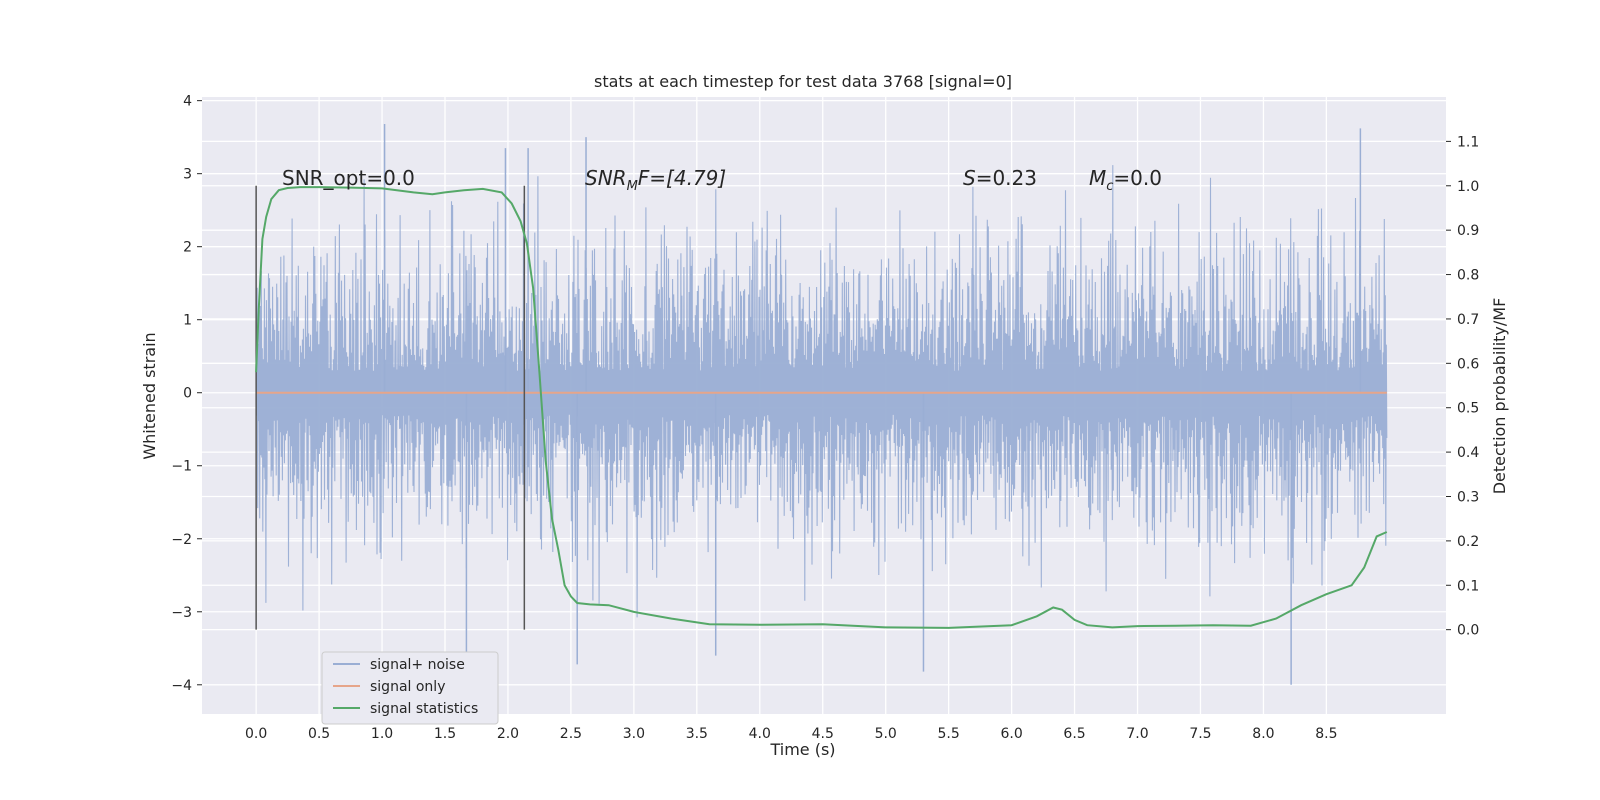 This screenshot has width=1600, height=800. Describe the element at coordinates (390, 407) in the screenshot. I see `vertical-markers` at that location.